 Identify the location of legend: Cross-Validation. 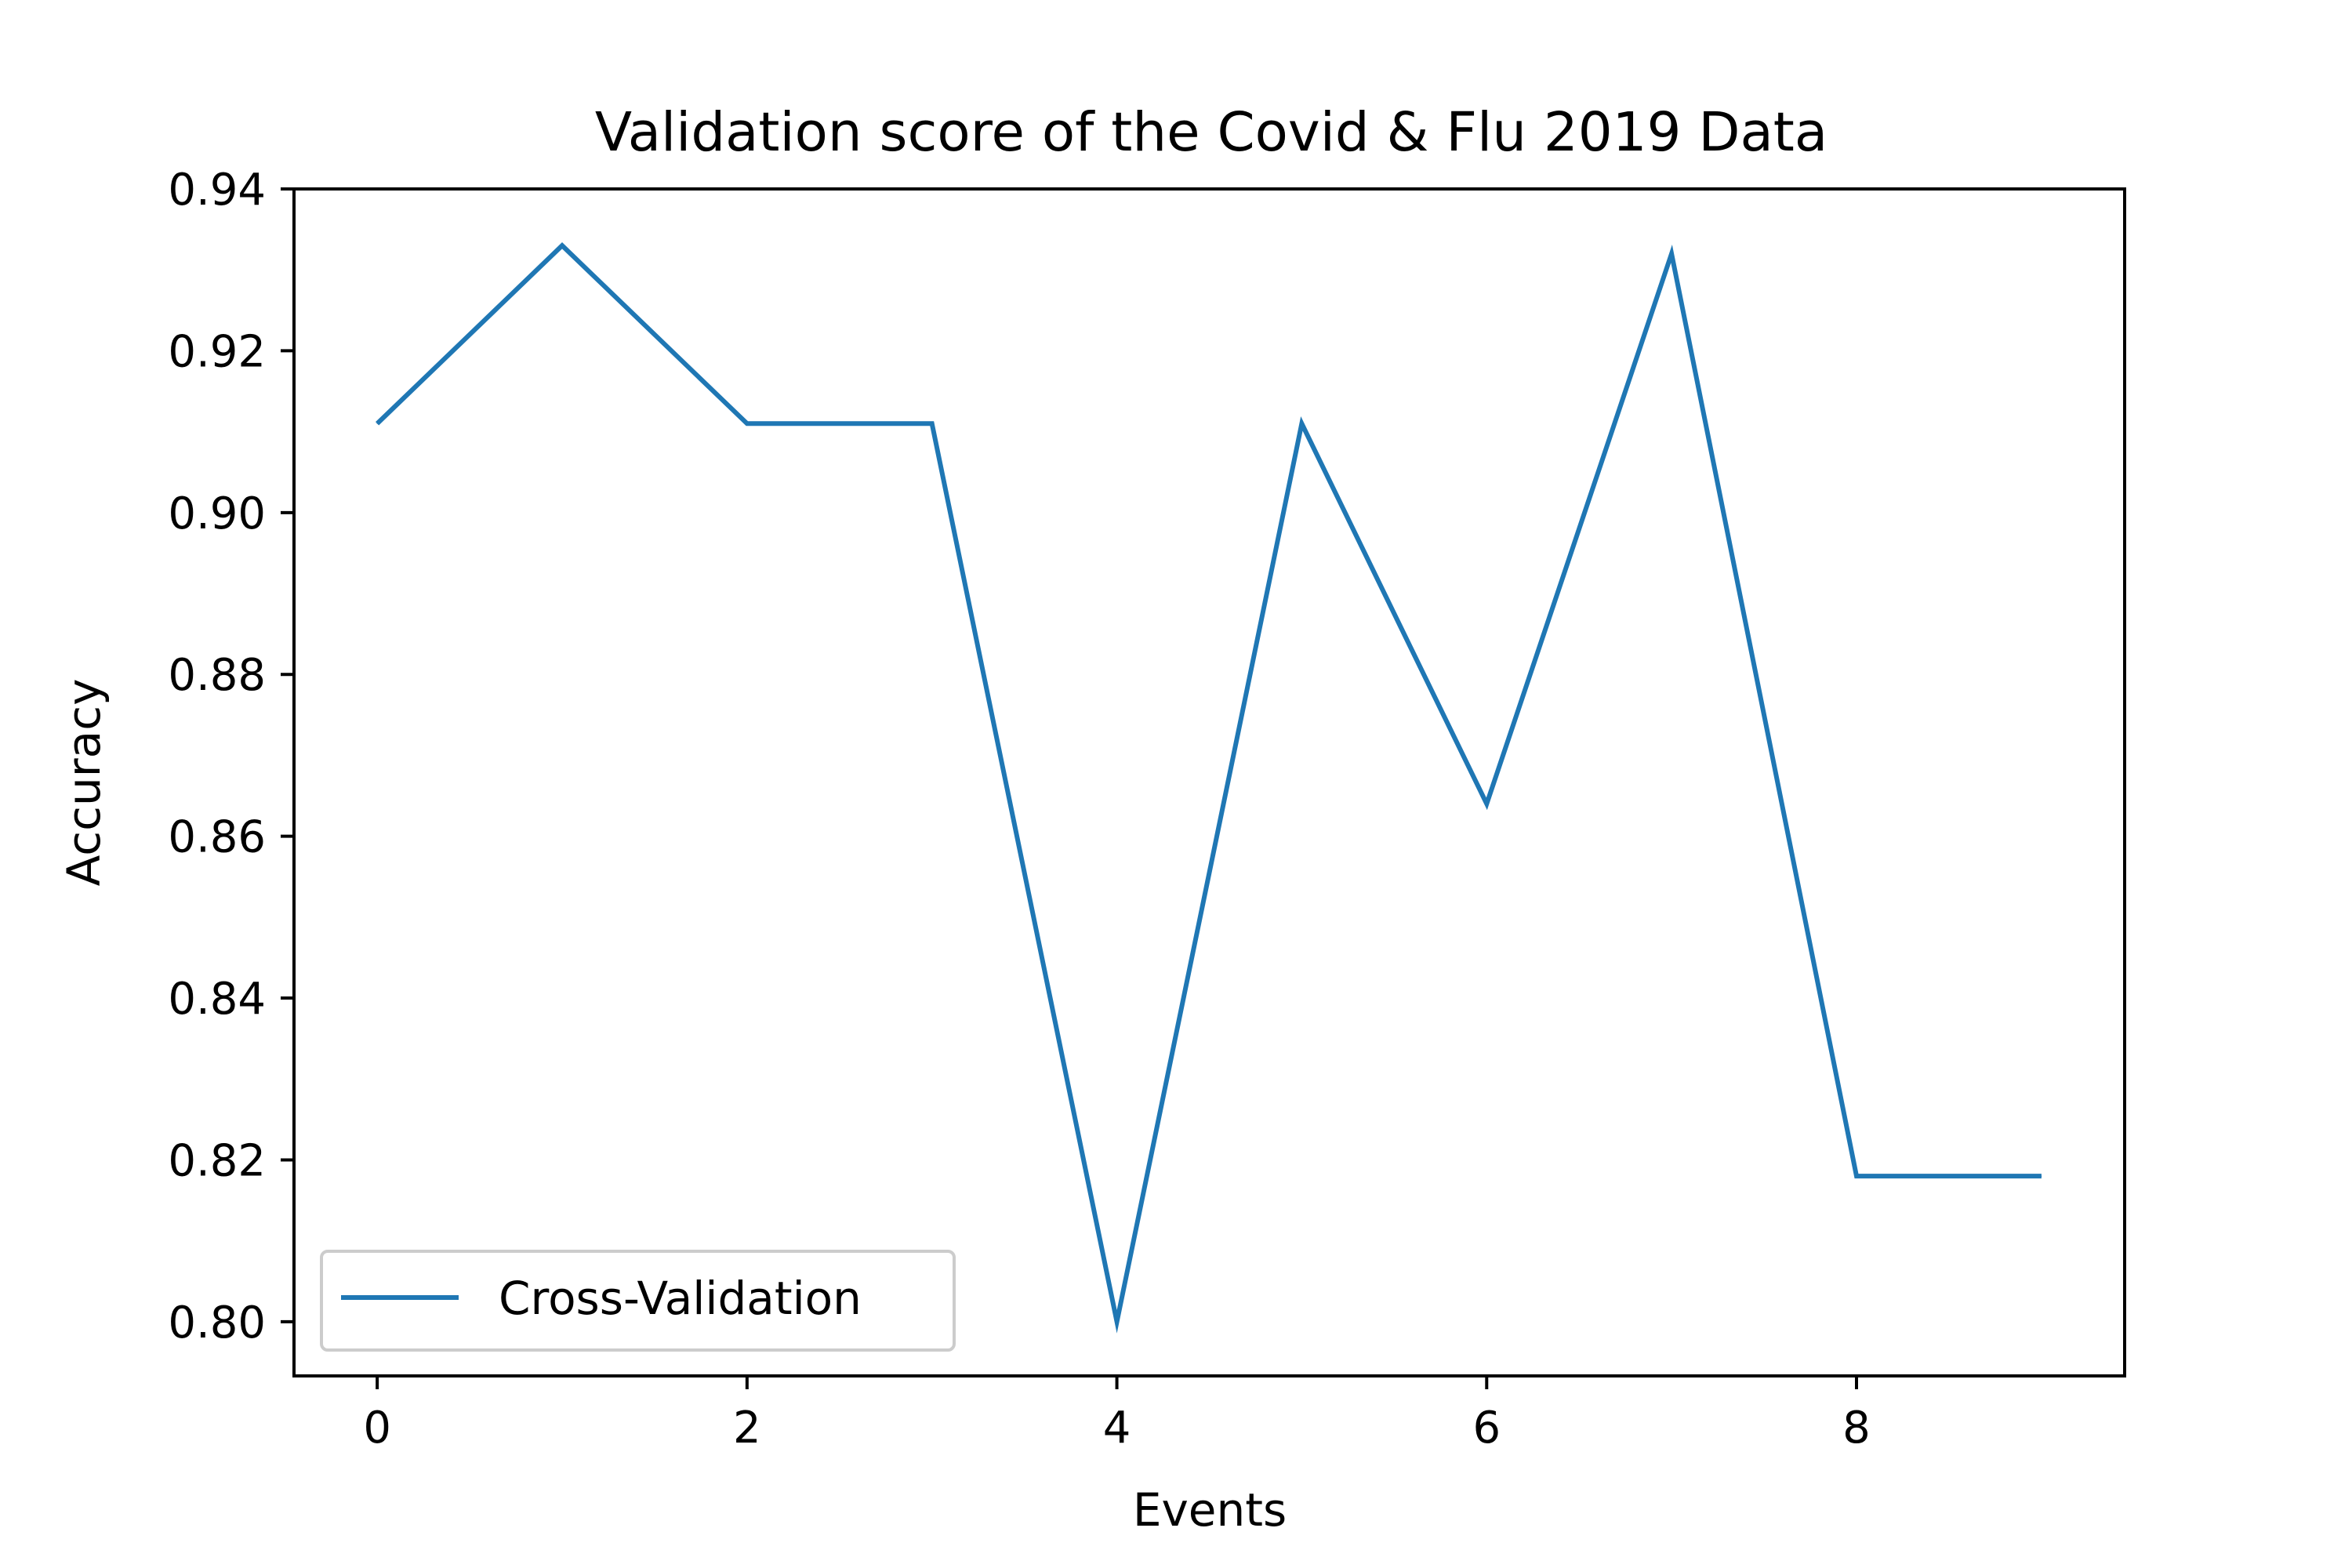
(638, 1301).